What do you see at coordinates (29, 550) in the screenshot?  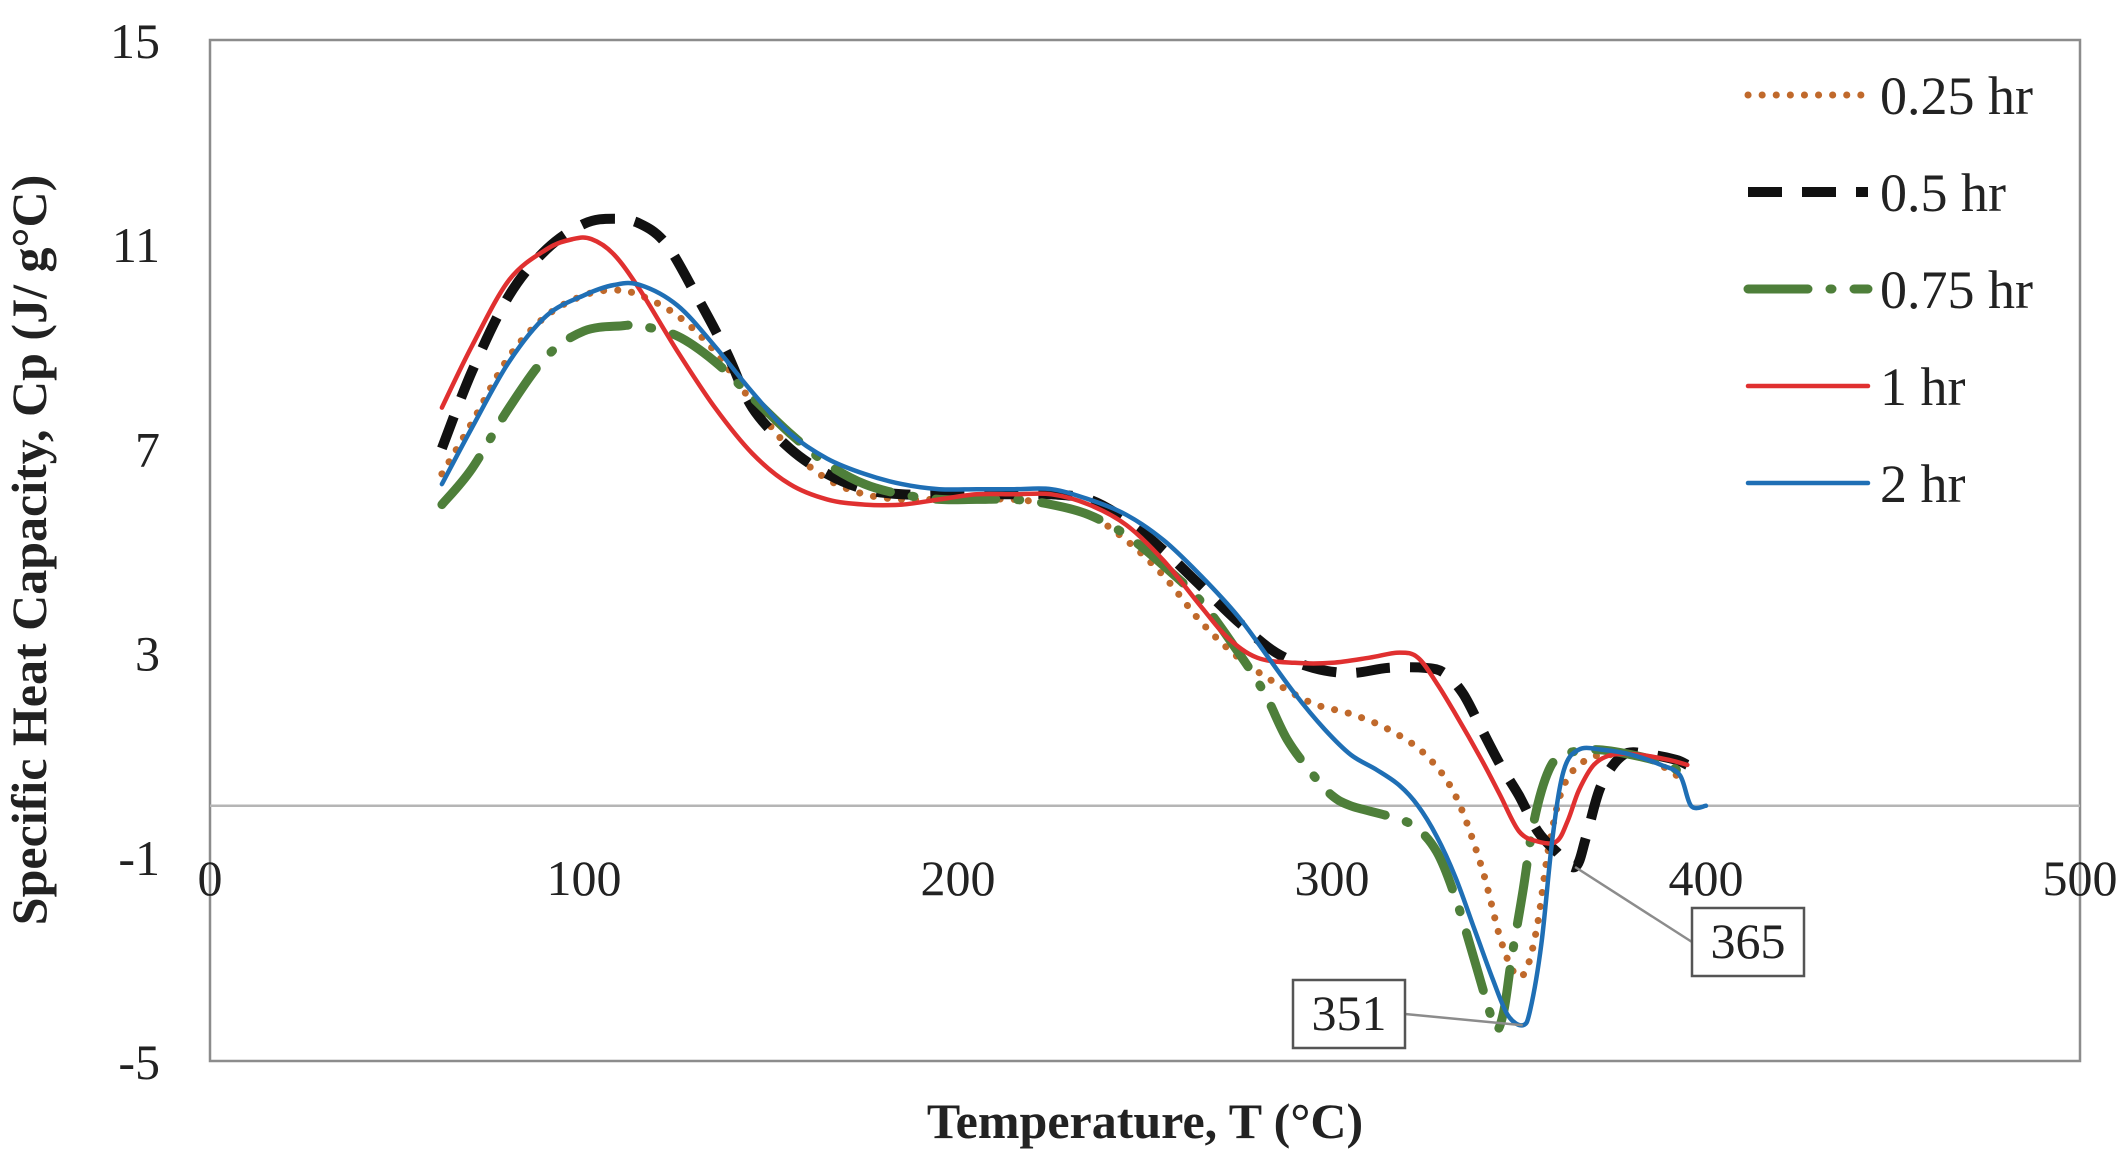 I see `y-axis-title: Specific Heat Capacity, Cp (J/ g°C)` at bounding box center [29, 550].